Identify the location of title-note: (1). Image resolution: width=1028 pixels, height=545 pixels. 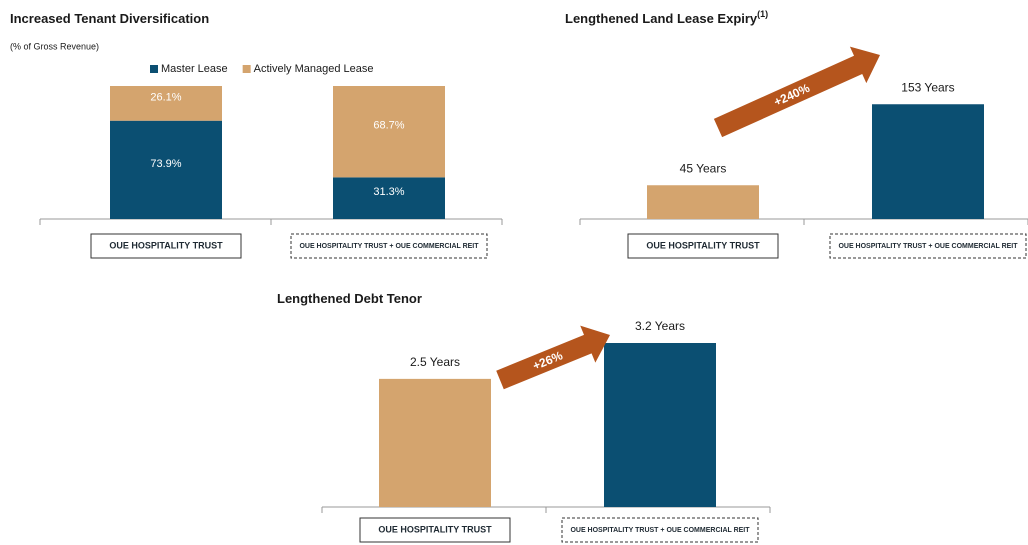
(762, 14).